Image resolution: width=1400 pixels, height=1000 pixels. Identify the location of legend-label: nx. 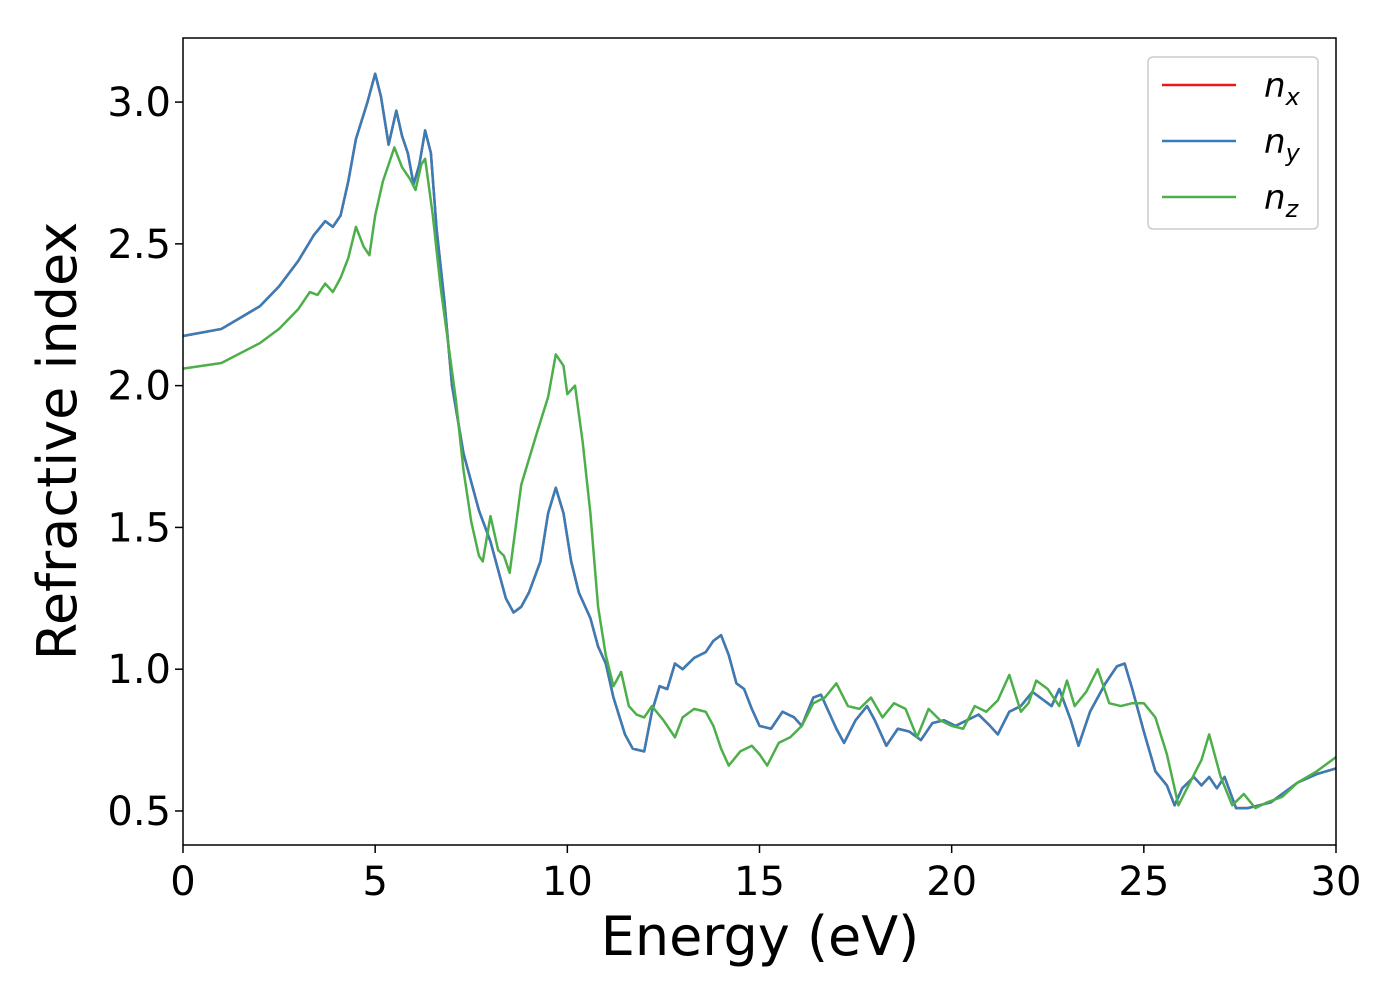
(1282, 88).